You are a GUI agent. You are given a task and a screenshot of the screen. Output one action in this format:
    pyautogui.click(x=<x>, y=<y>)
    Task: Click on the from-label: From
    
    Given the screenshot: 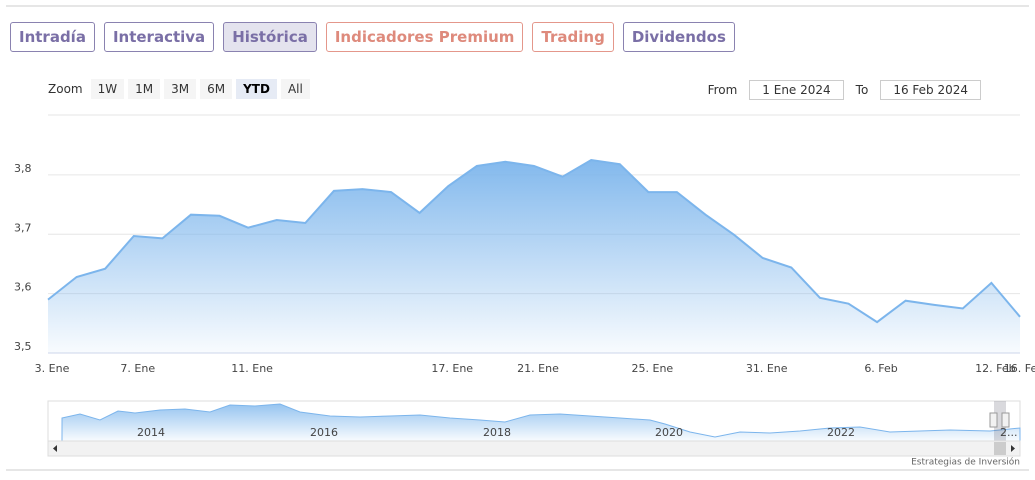 What is the action you would take?
    pyautogui.click(x=722, y=90)
    